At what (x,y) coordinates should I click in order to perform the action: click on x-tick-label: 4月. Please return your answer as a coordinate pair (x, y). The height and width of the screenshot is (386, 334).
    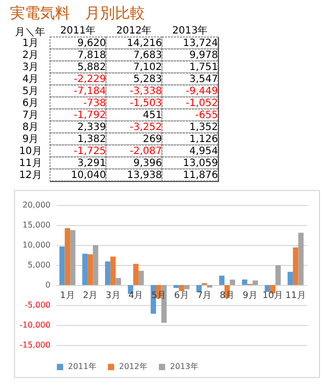
    Looking at the image, I should click on (136, 296).